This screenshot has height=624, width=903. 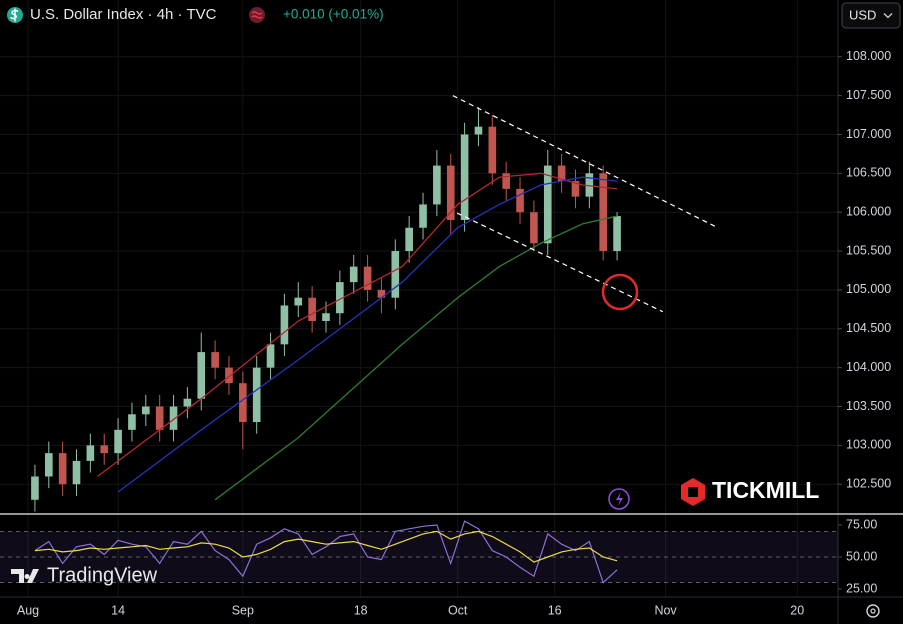 What do you see at coordinates (102, 575) in the screenshot?
I see `watermark-text: TradingView` at bounding box center [102, 575].